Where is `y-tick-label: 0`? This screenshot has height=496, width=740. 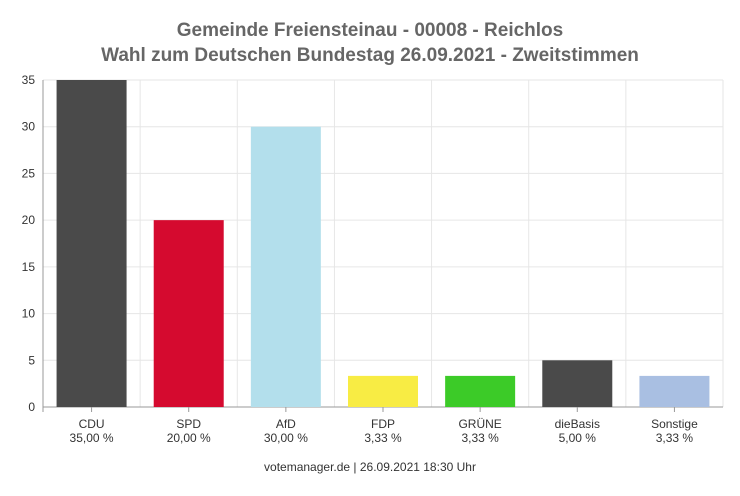 y-tick-label: 0 is located at coordinates (31, 407).